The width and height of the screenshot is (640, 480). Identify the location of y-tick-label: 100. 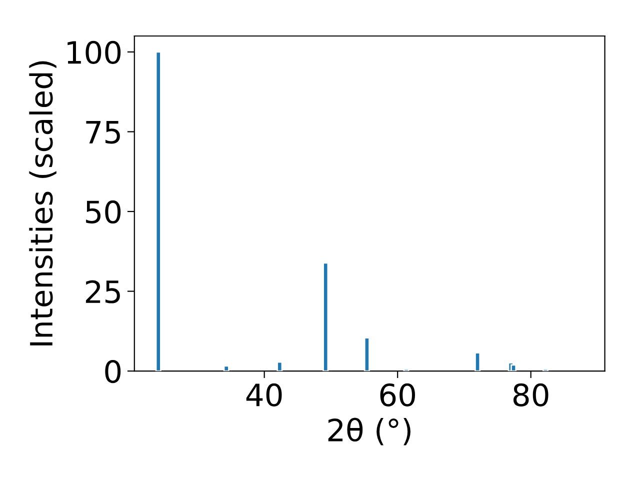
(94, 52).